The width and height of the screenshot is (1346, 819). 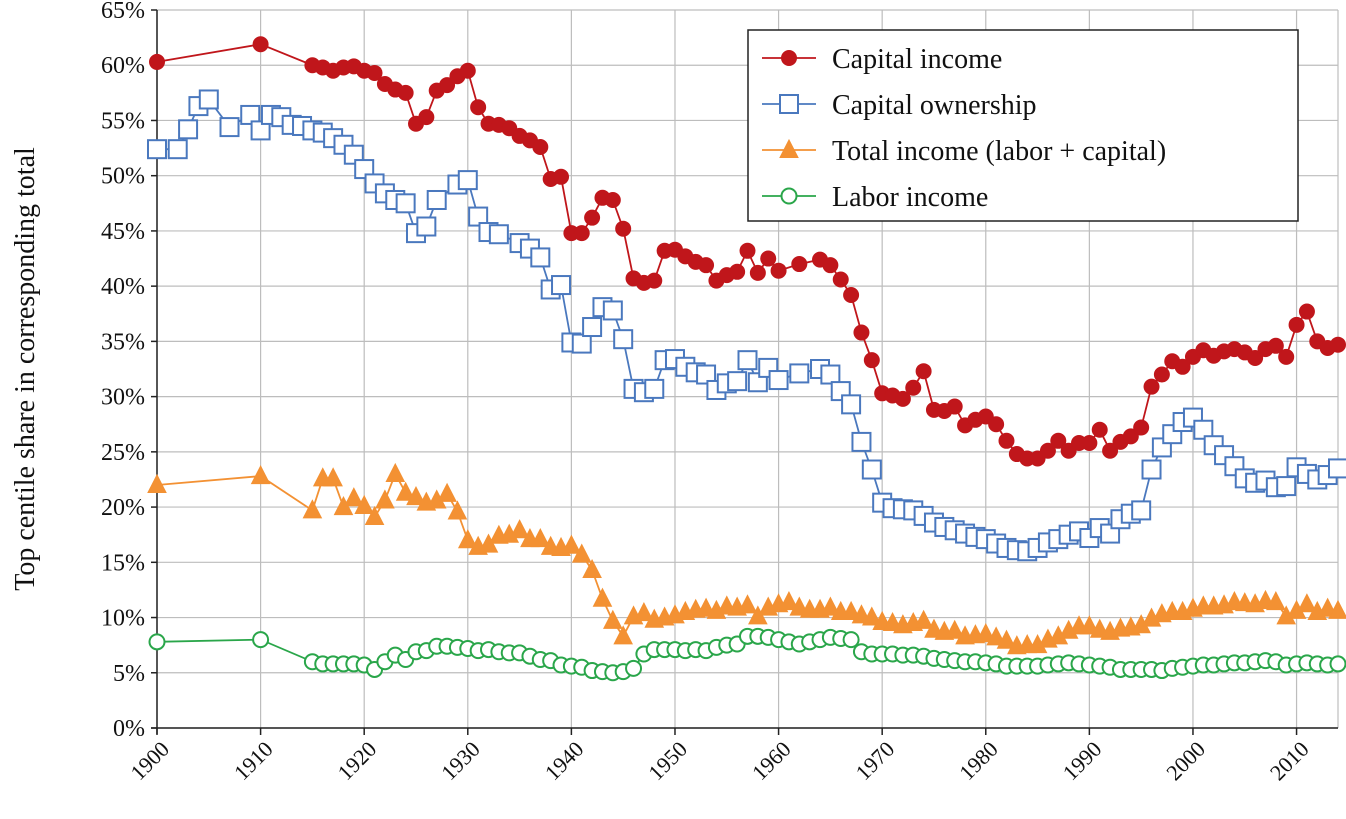 I want to click on legend-item-capital-ownership: Capital ownership, so click(x=899, y=105).